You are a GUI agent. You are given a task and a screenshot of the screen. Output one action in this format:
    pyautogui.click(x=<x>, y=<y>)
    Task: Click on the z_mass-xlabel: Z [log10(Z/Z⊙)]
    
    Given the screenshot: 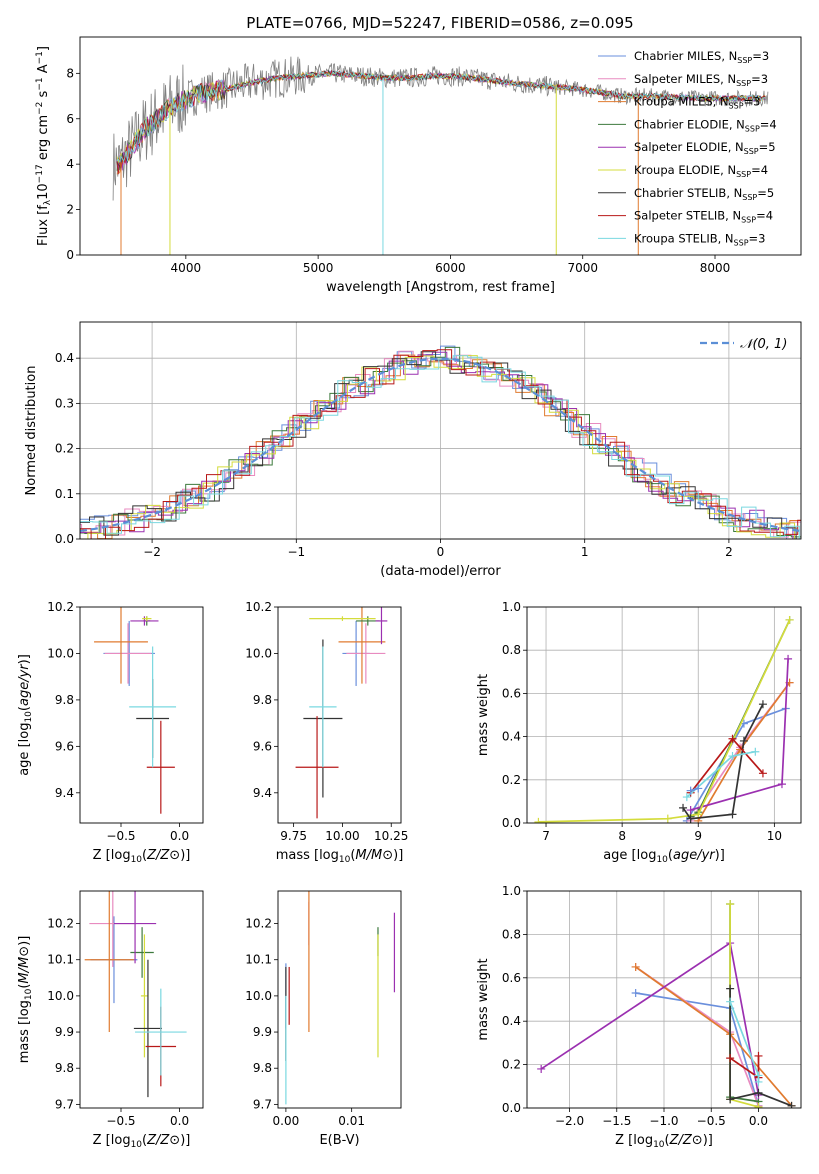 What is the action you would take?
    pyautogui.click(x=142, y=1141)
    